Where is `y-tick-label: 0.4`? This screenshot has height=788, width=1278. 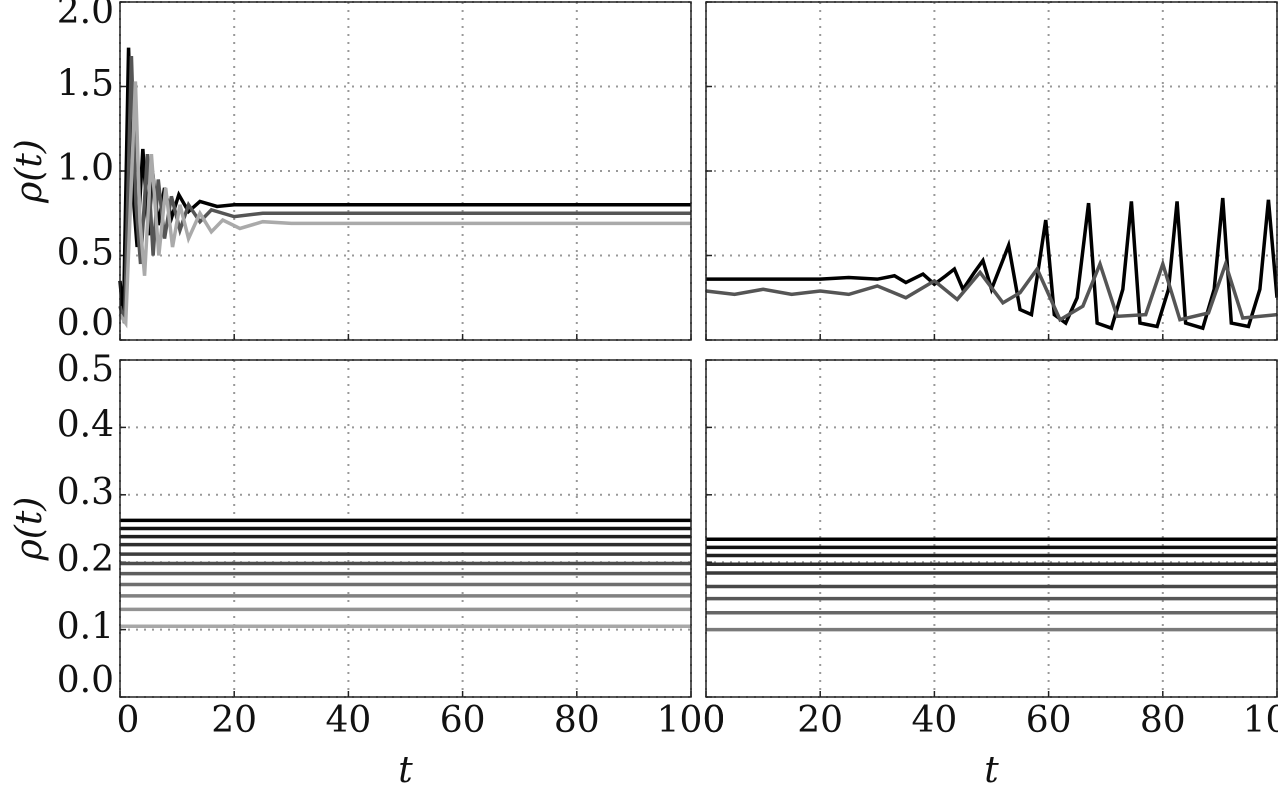 y-tick-label: 0.4 is located at coordinates (85, 424).